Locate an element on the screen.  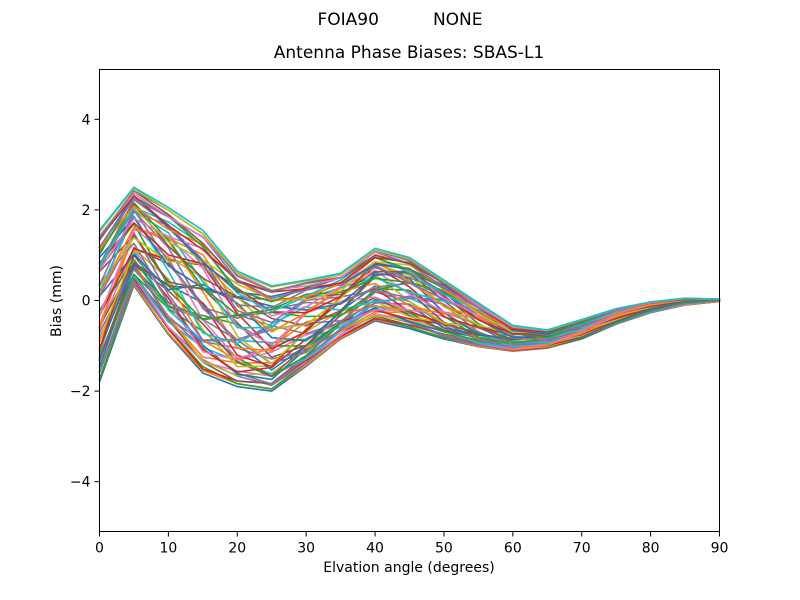
y-tick-label: 4 is located at coordinates (86, 120).